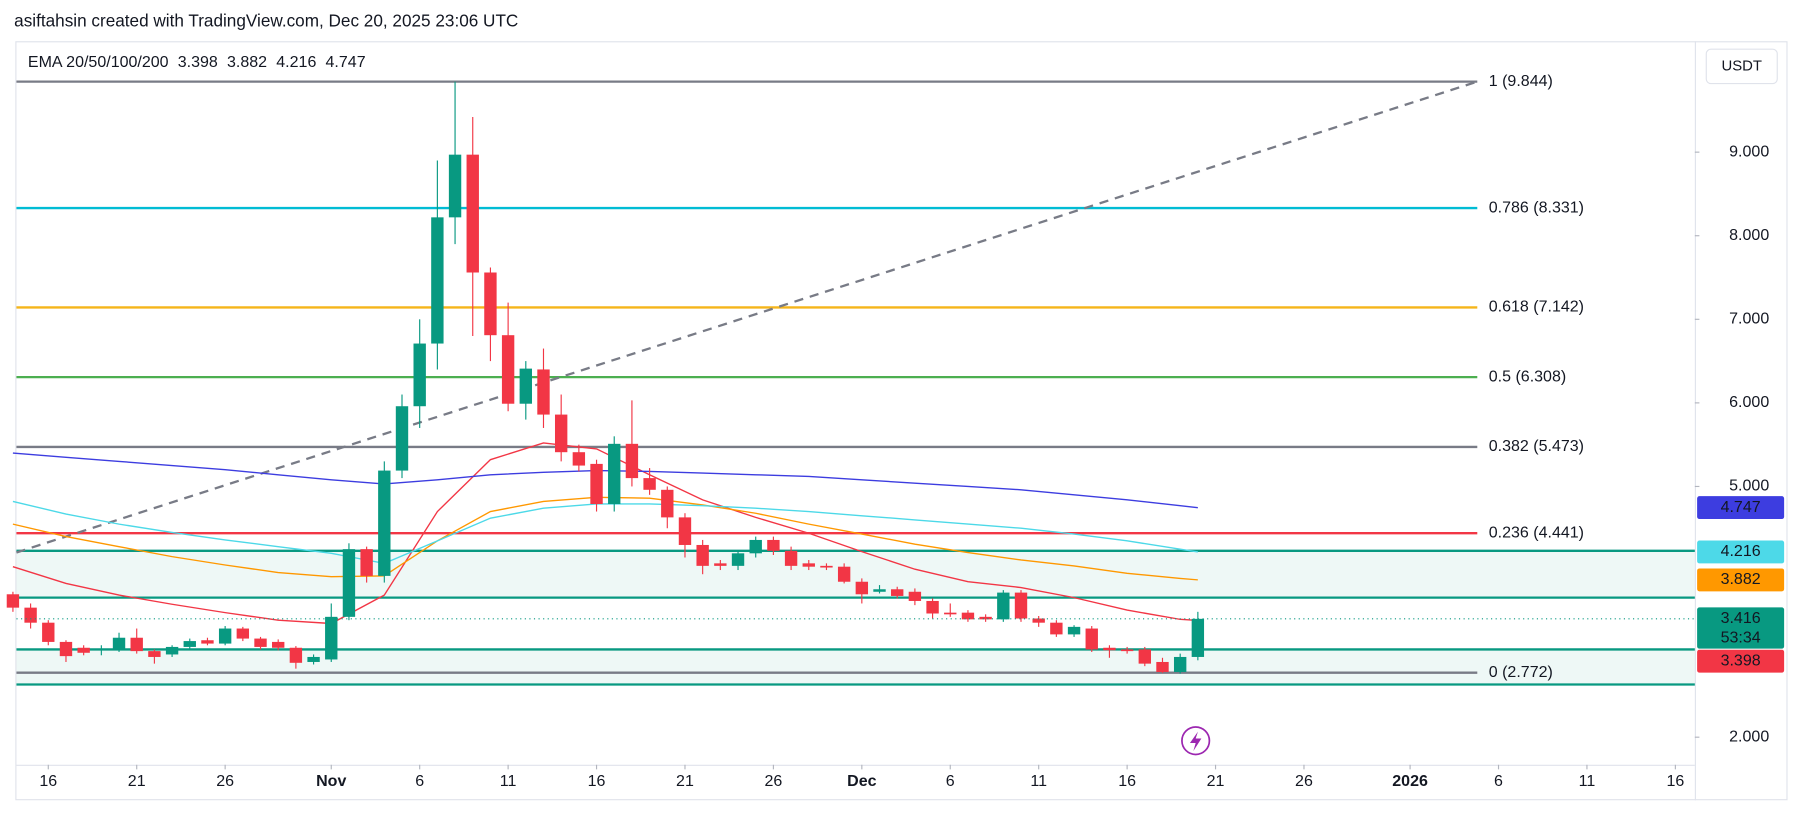 This screenshot has height=814, width=1796. I want to click on currency-button, so click(1741, 66).